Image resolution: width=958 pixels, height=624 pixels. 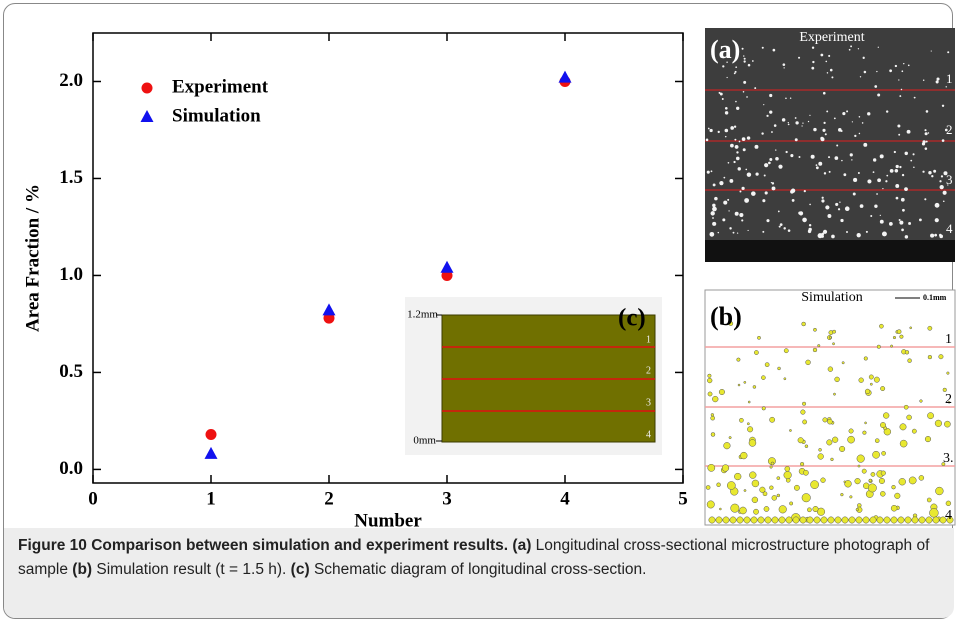 I want to click on panel-label: (a), so click(x=725, y=49).